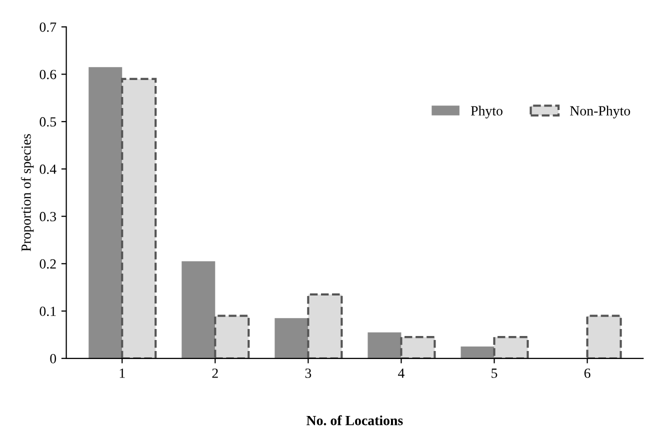 The height and width of the screenshot is (448, 663). Describe the element at coordinates (600, 112) in the screenshot. I see `legend-label: Non-Phyto` at that location.